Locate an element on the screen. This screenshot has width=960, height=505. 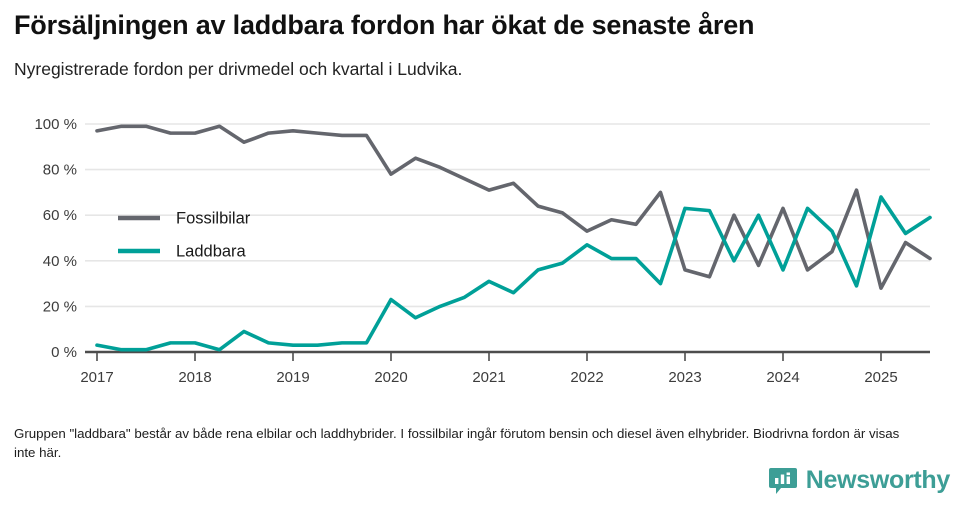
brand-name: Newsworthy is located at coordinates (878, 479).